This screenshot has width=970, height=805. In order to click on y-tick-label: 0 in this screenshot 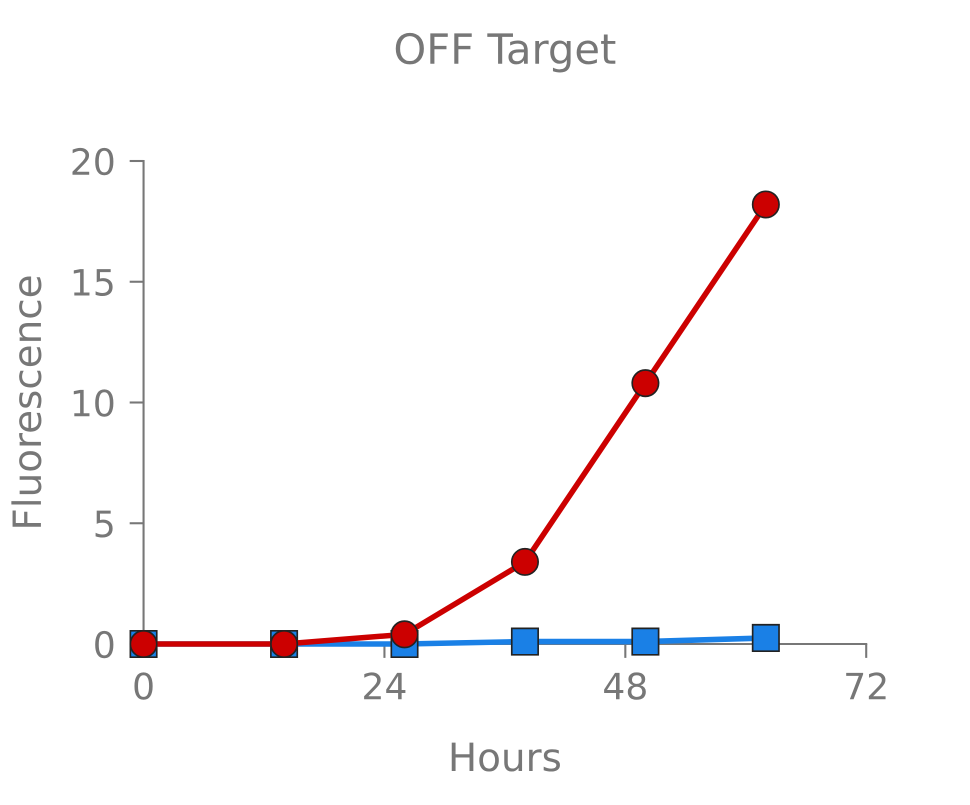, I will do `click(104, 644)`.